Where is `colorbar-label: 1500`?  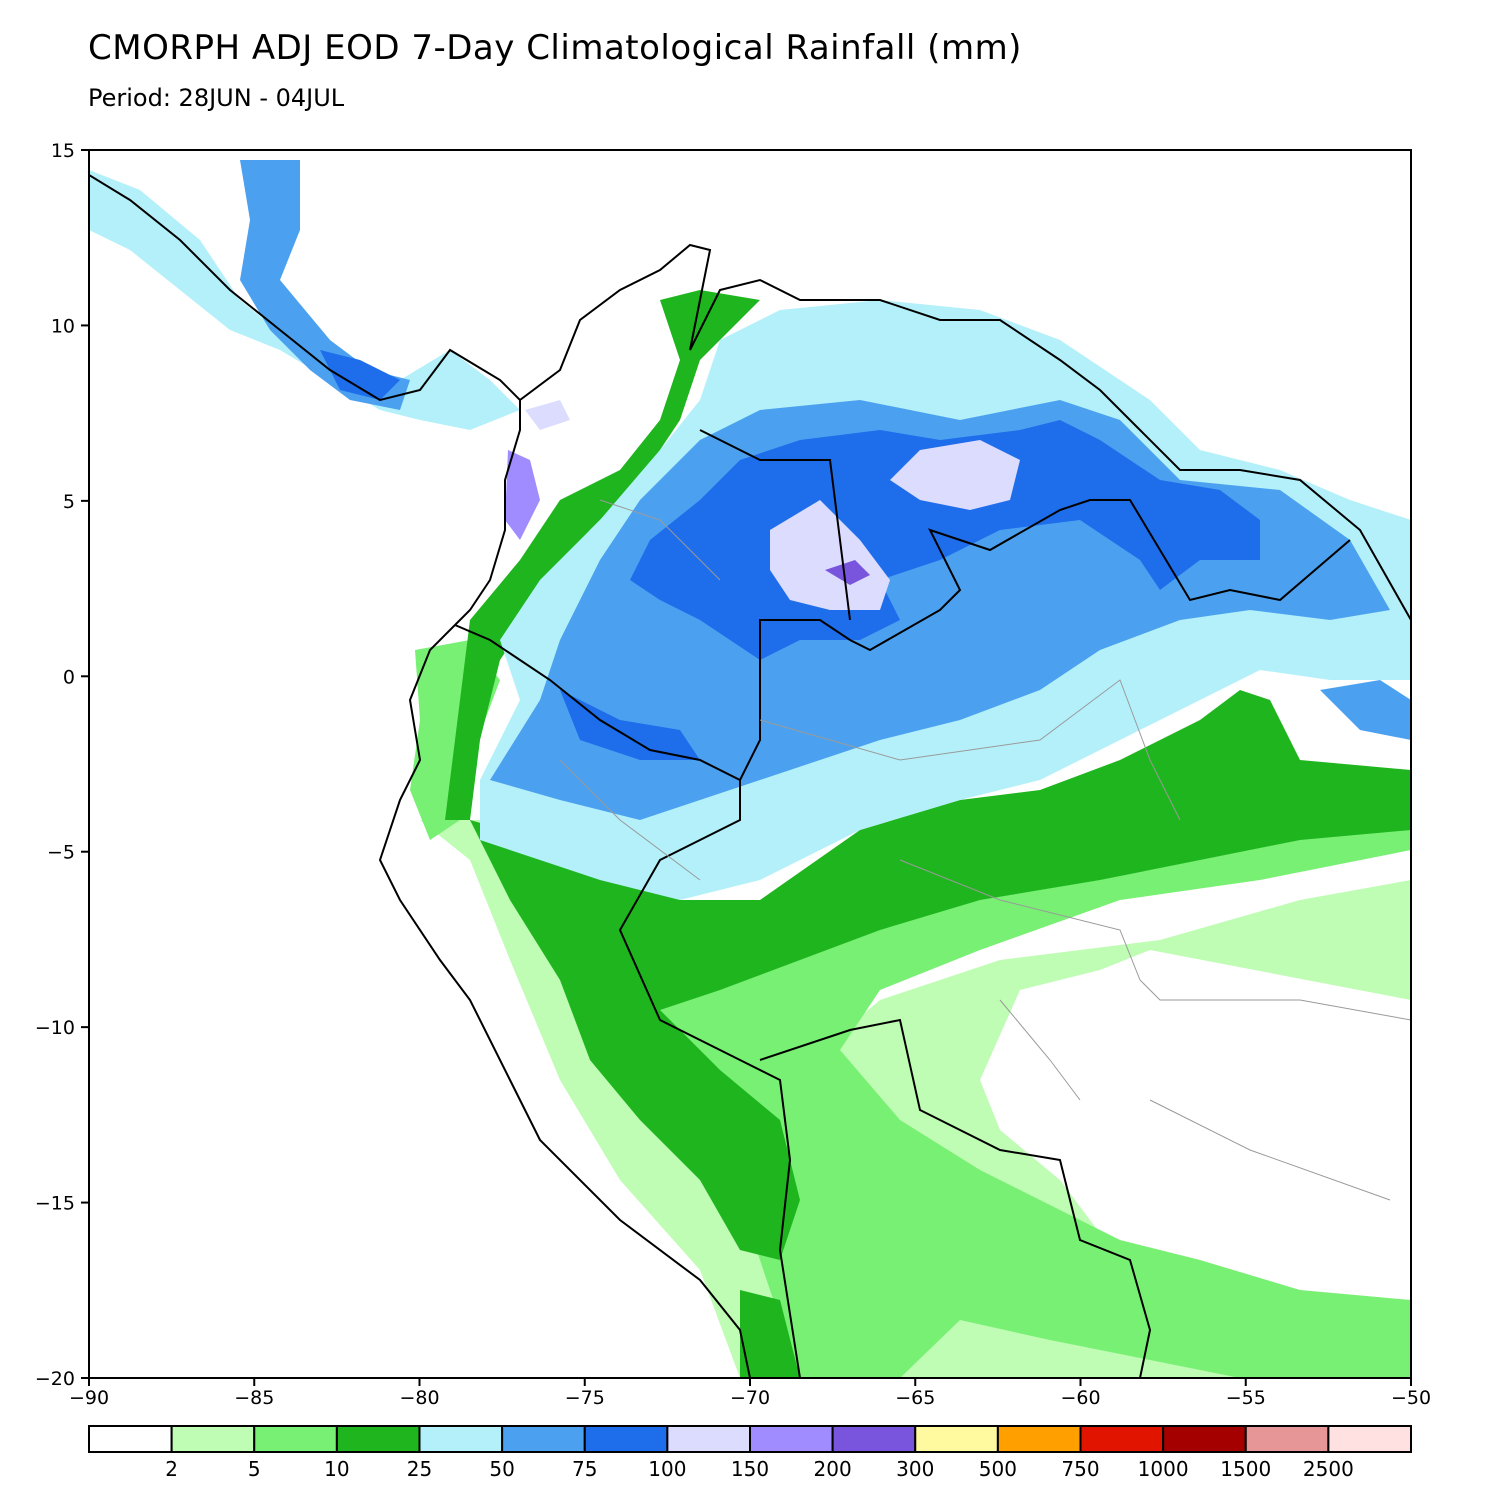
colorbar-label: 1500 is located at coordinates (1245, 1469).